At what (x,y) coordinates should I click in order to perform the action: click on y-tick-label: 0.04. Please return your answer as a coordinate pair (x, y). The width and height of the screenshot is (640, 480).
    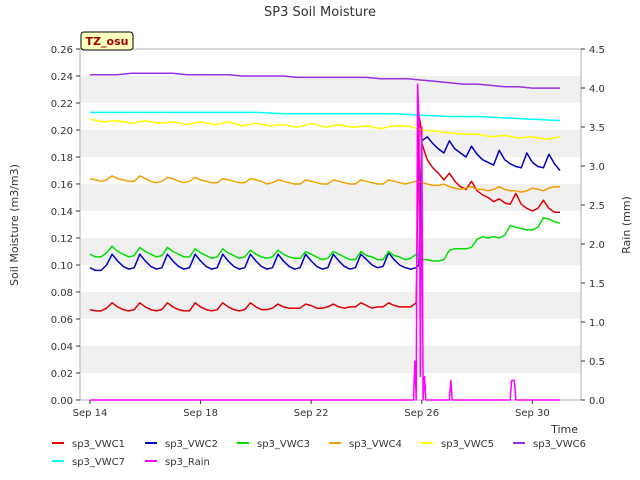
    Looking at the image, I should click on (62, 347).